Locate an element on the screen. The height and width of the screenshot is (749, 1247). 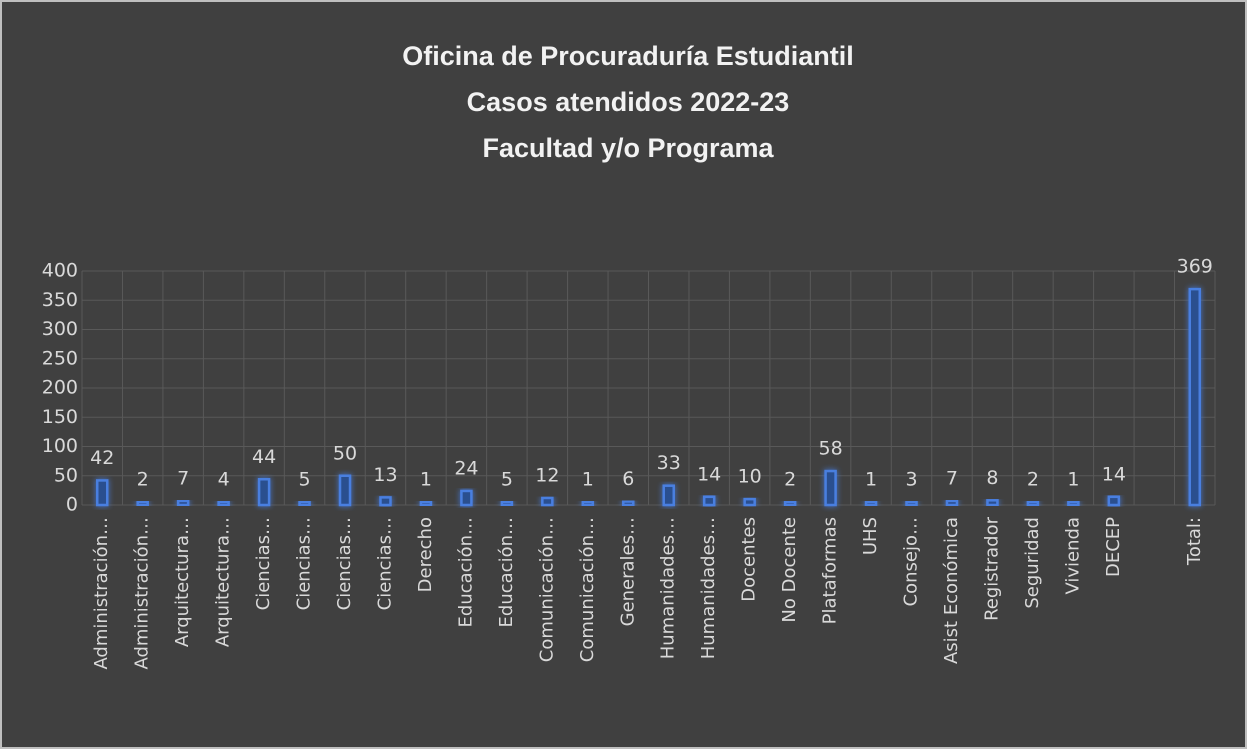
value-label: 58 is located at coordinates (830, 449).